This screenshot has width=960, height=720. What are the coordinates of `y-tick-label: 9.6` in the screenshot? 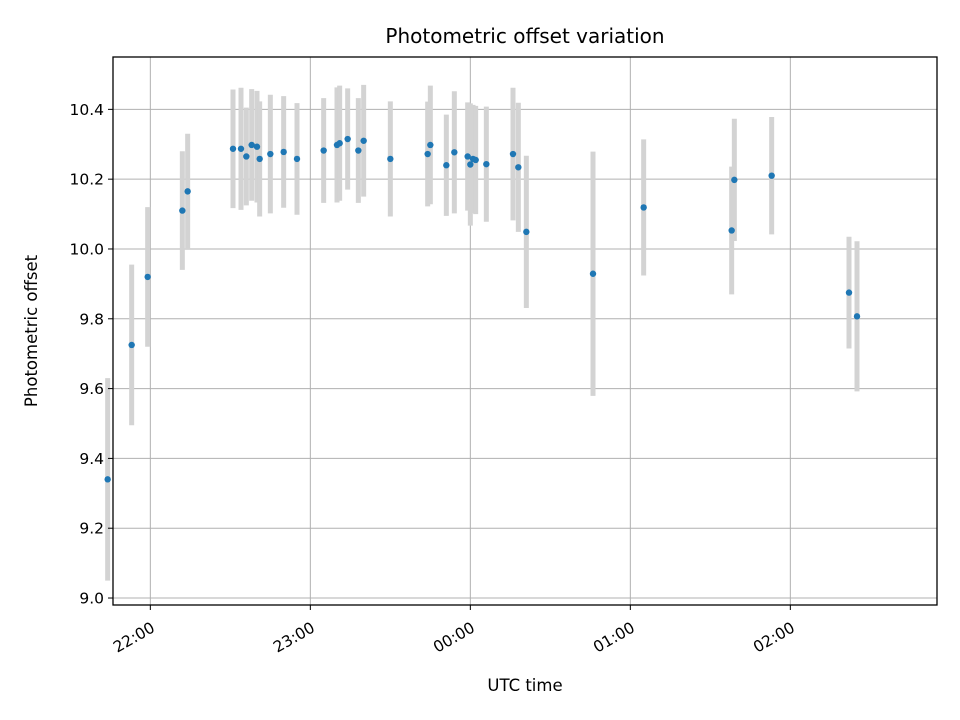 It's located at (91, 389).